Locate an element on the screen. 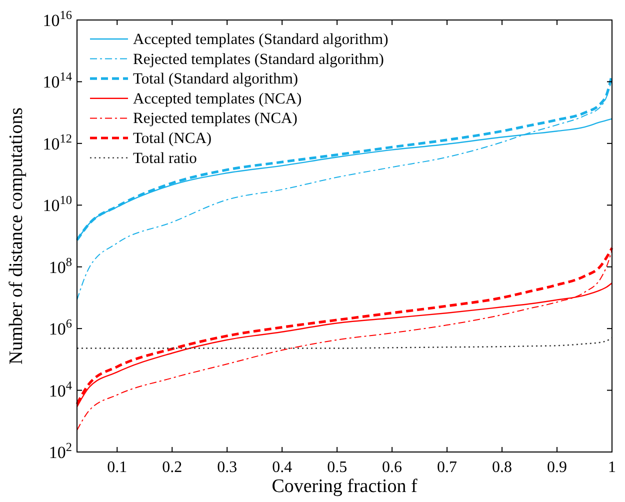 The image size is (625, 502). legend-label: Rejected templates (NCA) is located at coordinates (215, 119).